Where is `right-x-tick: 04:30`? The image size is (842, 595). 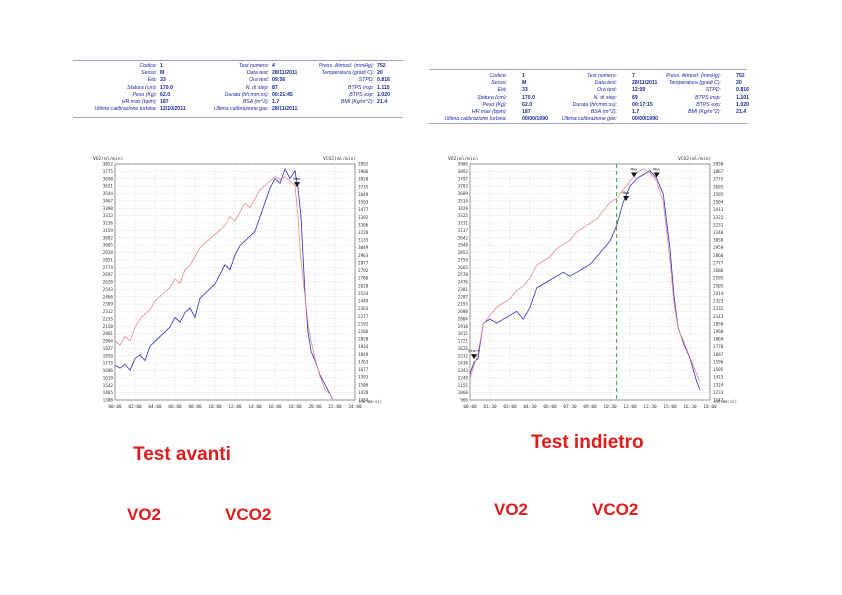 right-x-tick: 04:30 is located at coordinates (530, 407).